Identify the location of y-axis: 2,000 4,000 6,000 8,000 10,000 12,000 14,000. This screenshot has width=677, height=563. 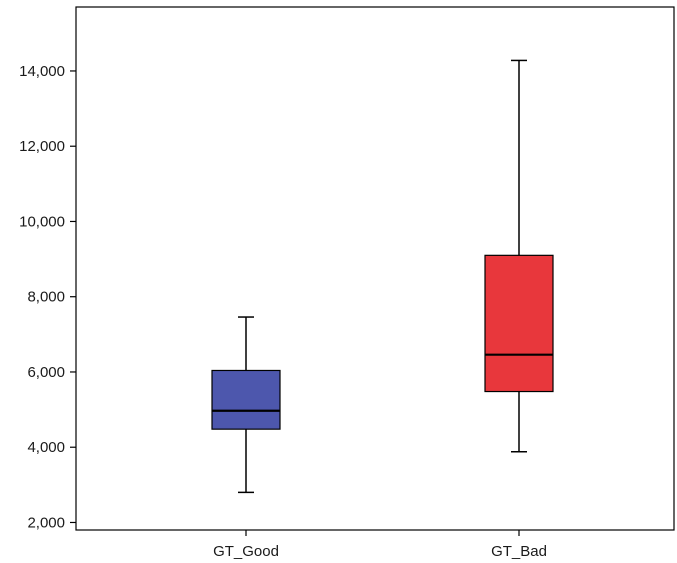
(47, 297).